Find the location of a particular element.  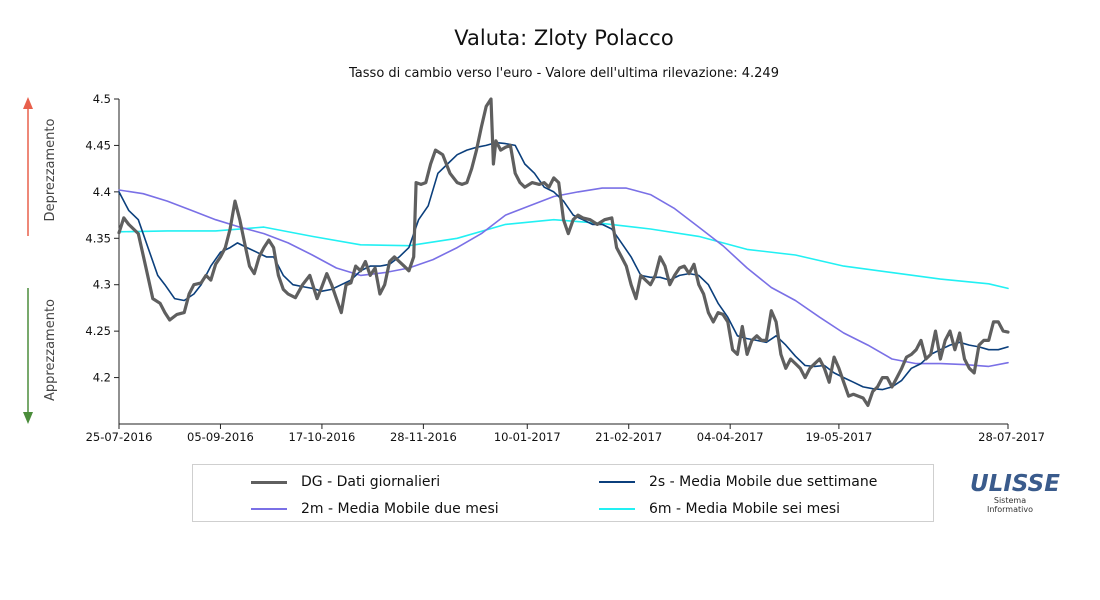

legend-item-dg: DG - Dati giornalieri is located at coordinates (345, 482).